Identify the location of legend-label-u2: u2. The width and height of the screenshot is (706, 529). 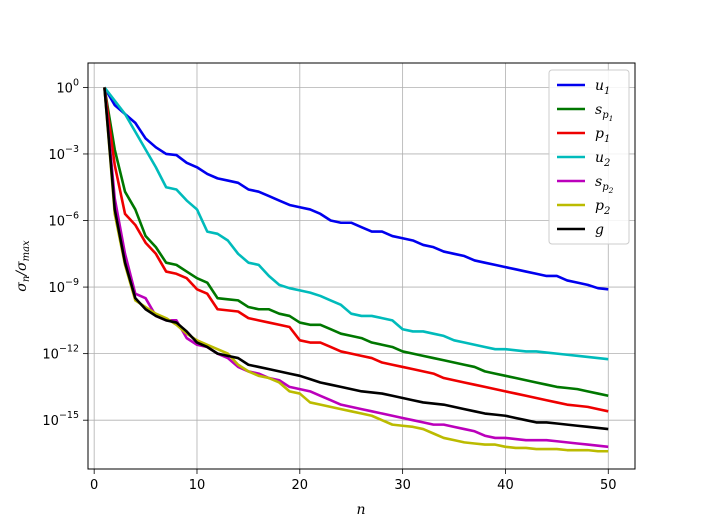
(602, 159).